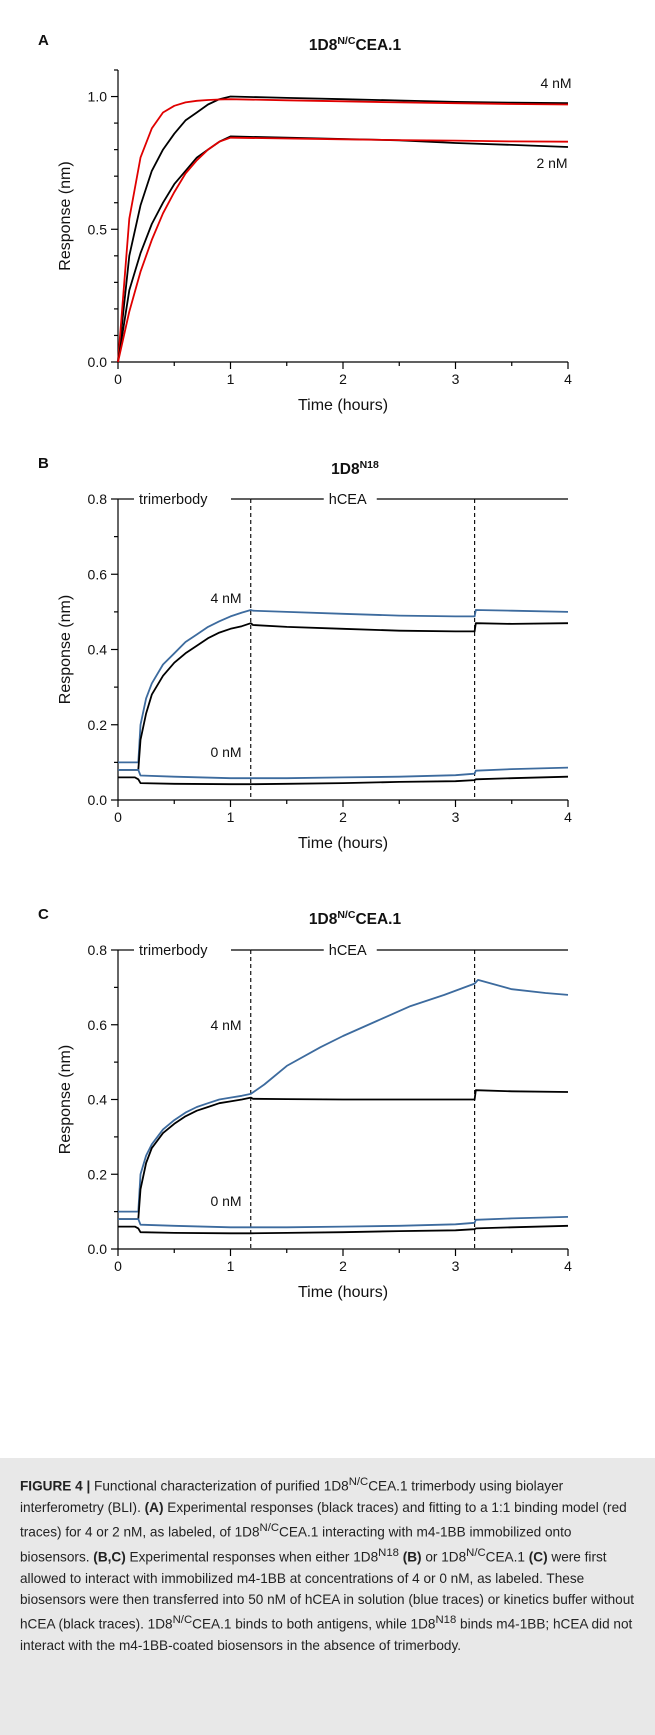 Image resolution: width=655 pixels, height=1735 pixels. What do you see at coordinates (505, 1557) in the screenshot?
I see `caption-text: CEA.1` at bounding box center [505, 1557].